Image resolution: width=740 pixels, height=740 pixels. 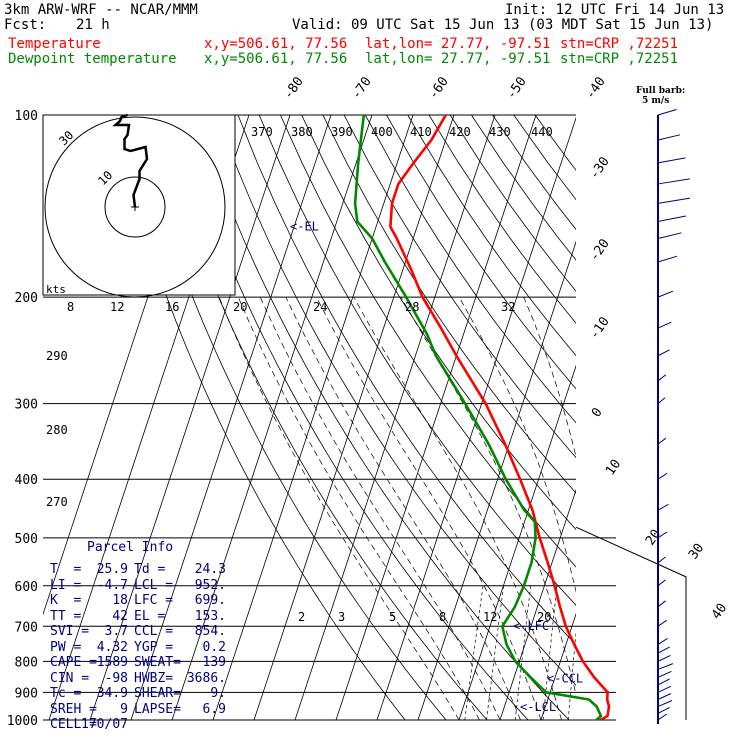 What do you see at coordinates (57, 430) in the screenshot?
I see `dry-adiabat-label-280: 280` at bounding box center [57, 430].